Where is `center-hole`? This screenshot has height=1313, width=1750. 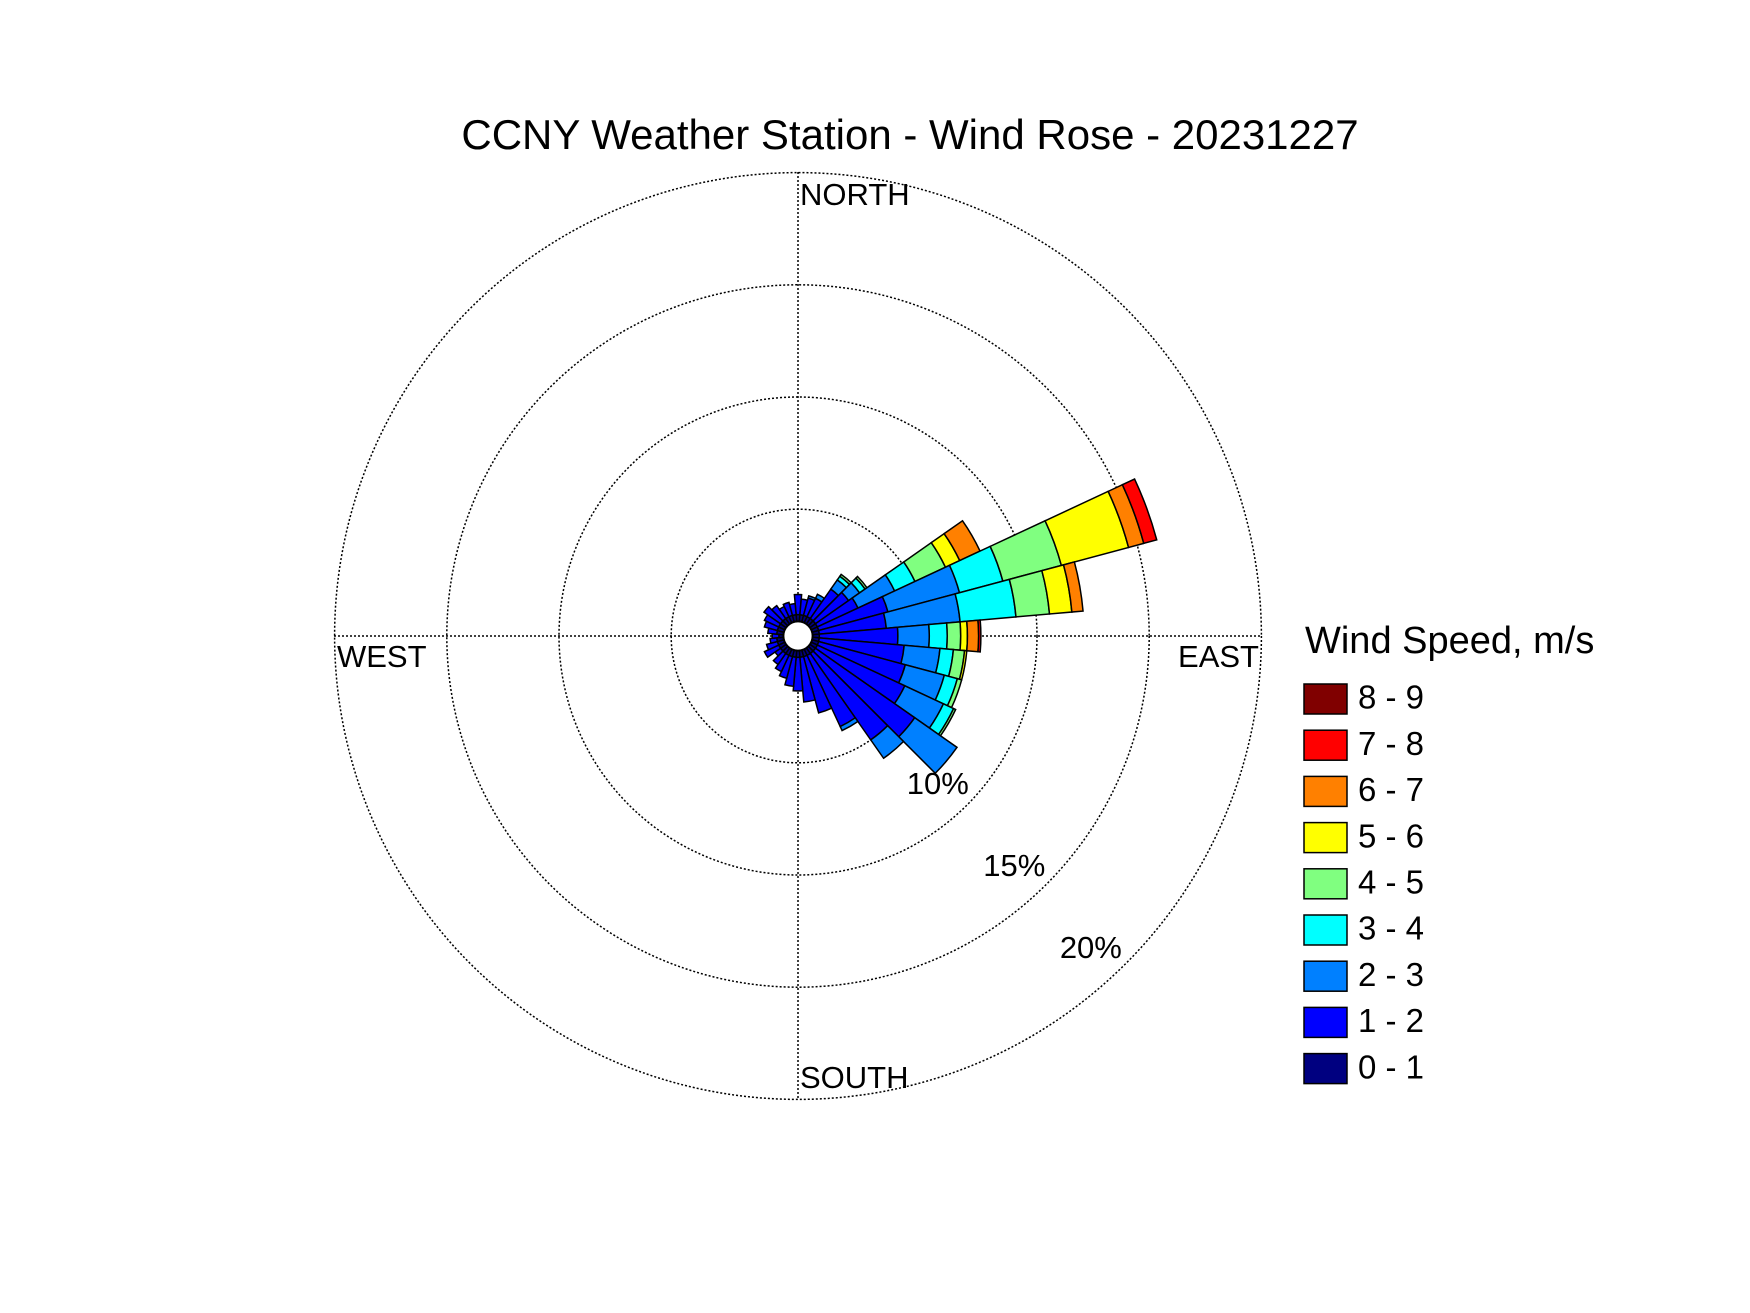
center-hole is located at coordinates (798, 636).